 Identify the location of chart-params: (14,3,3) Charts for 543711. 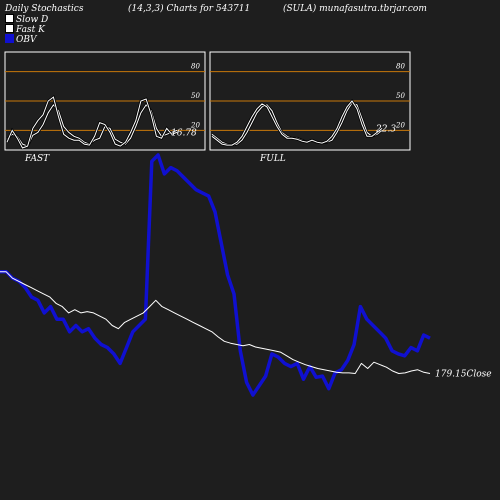
(189, 9).